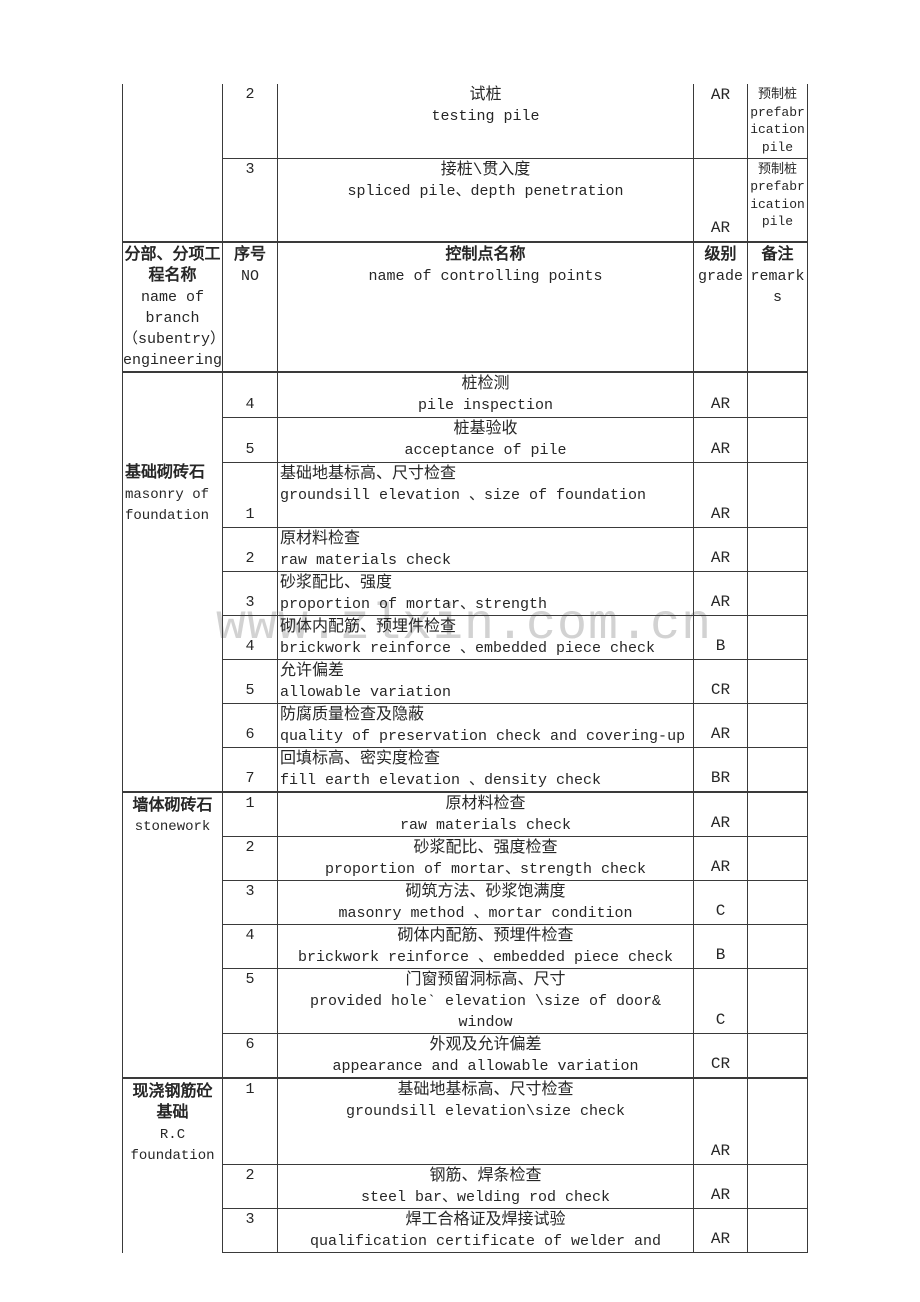  I want to click on table-row: 5 允许偏差 allowable variation CR, so click(465, 681).